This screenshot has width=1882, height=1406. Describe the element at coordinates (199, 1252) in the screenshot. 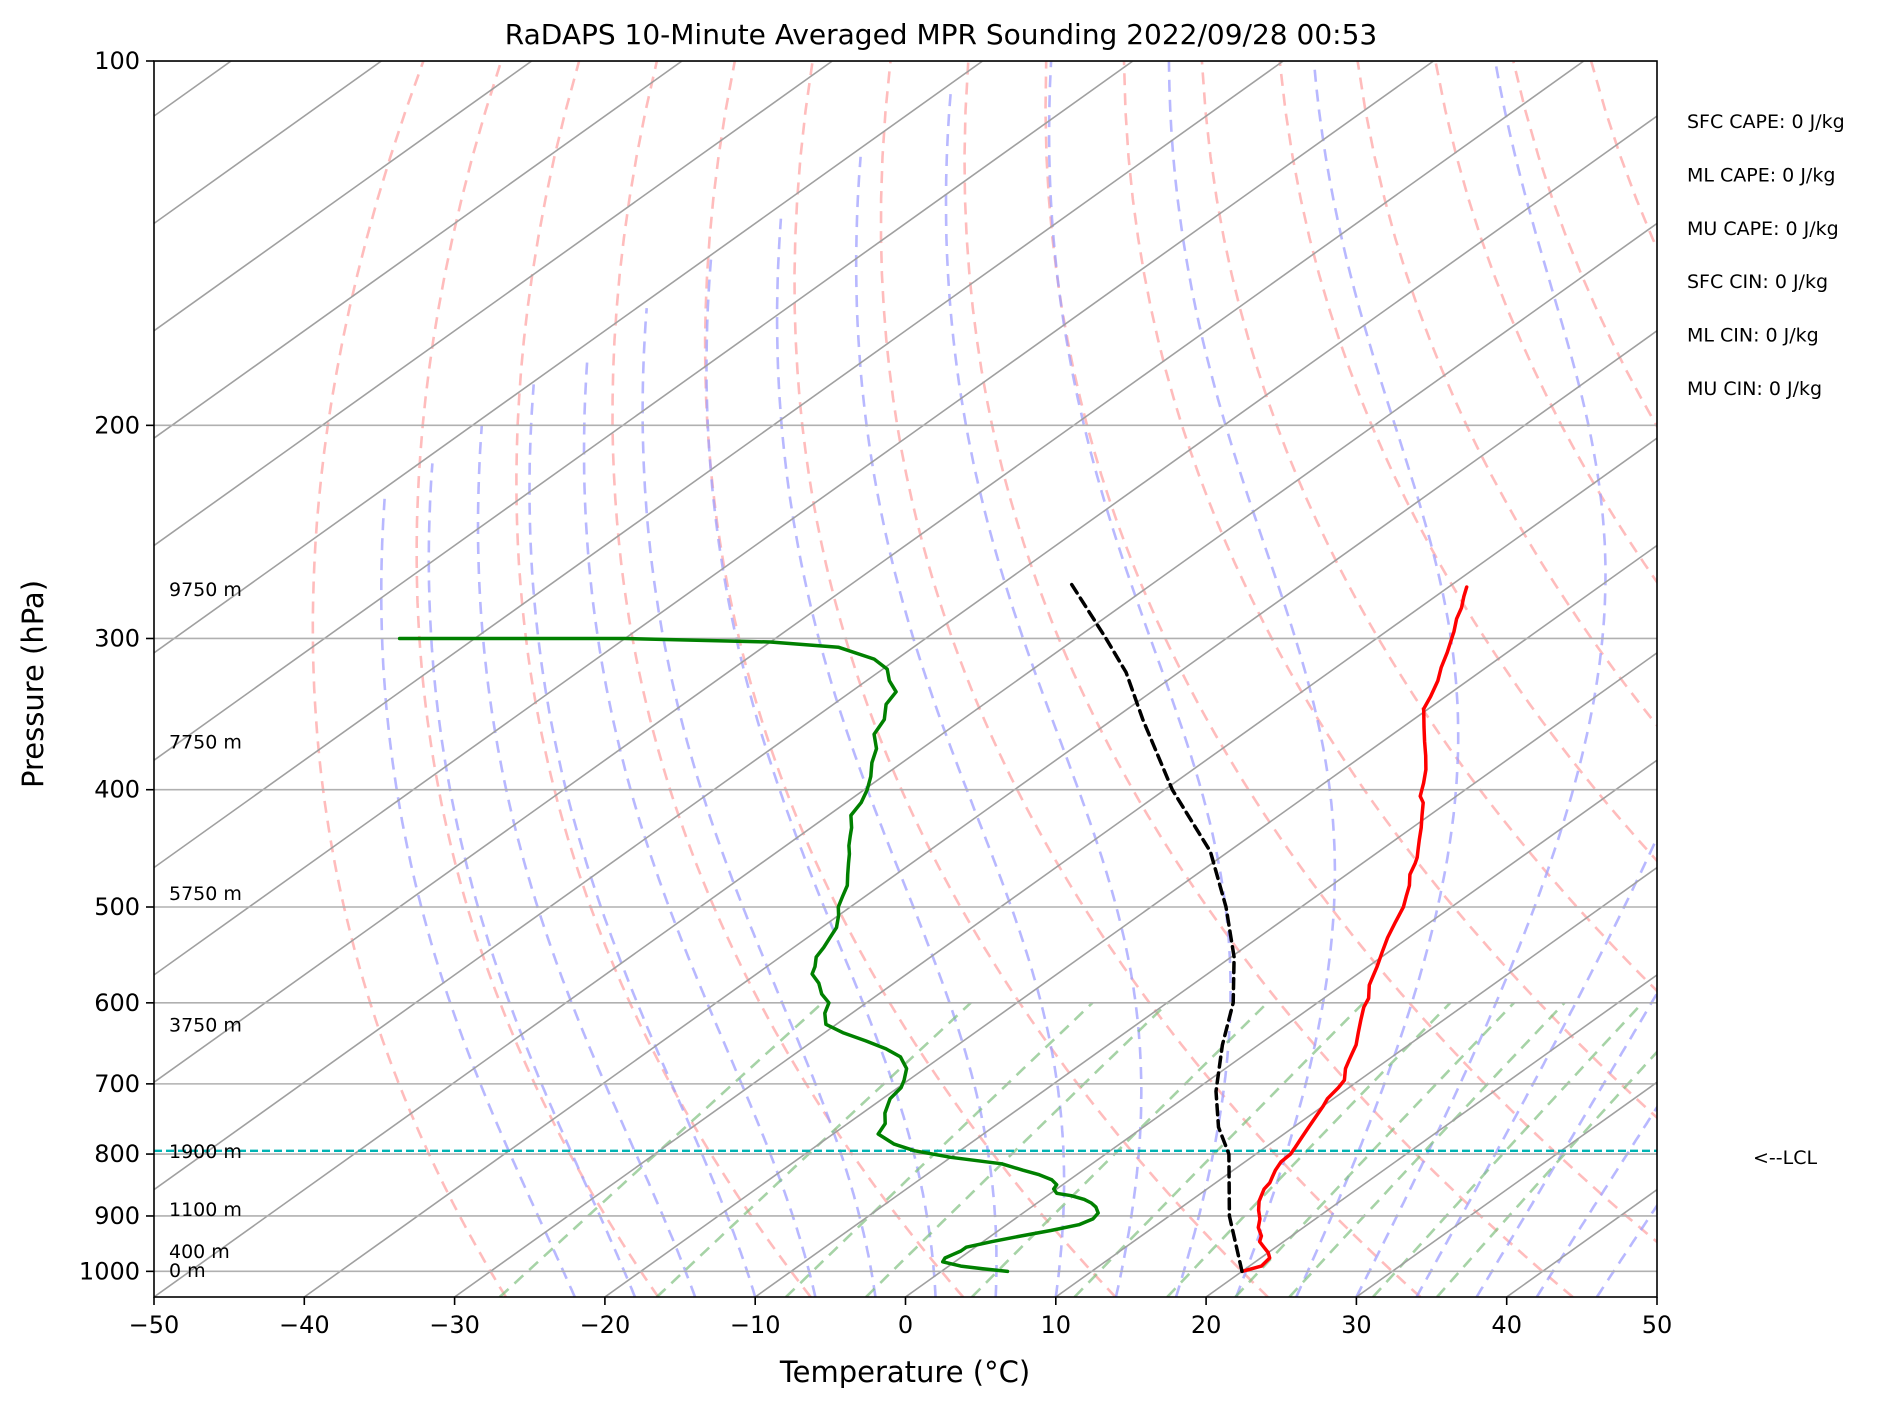

I see `height-label: 400 m` at that location.